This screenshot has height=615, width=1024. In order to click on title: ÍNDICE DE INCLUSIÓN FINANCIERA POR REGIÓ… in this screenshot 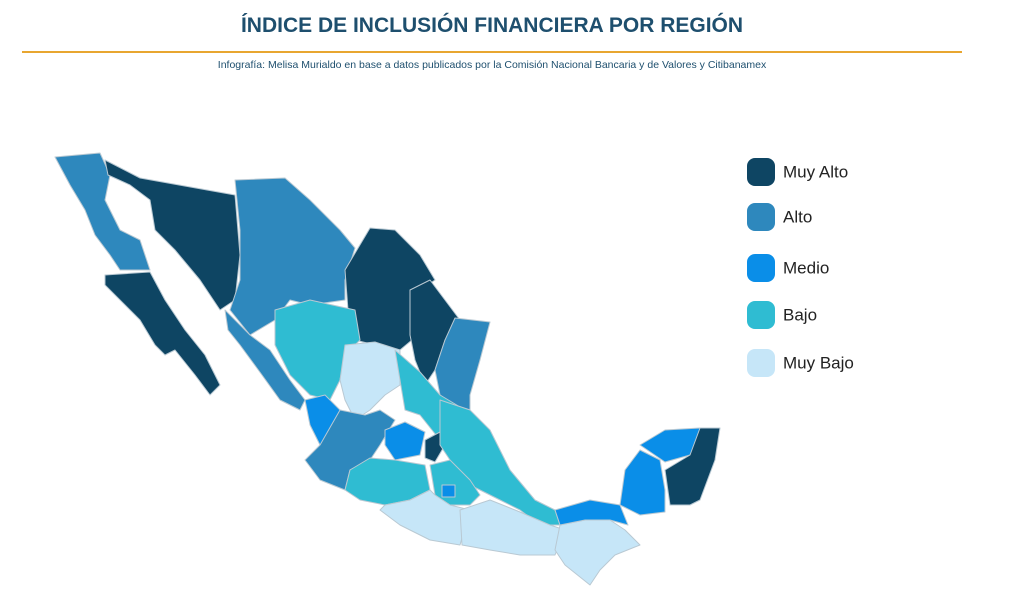, I will do `click(492, 25)`.